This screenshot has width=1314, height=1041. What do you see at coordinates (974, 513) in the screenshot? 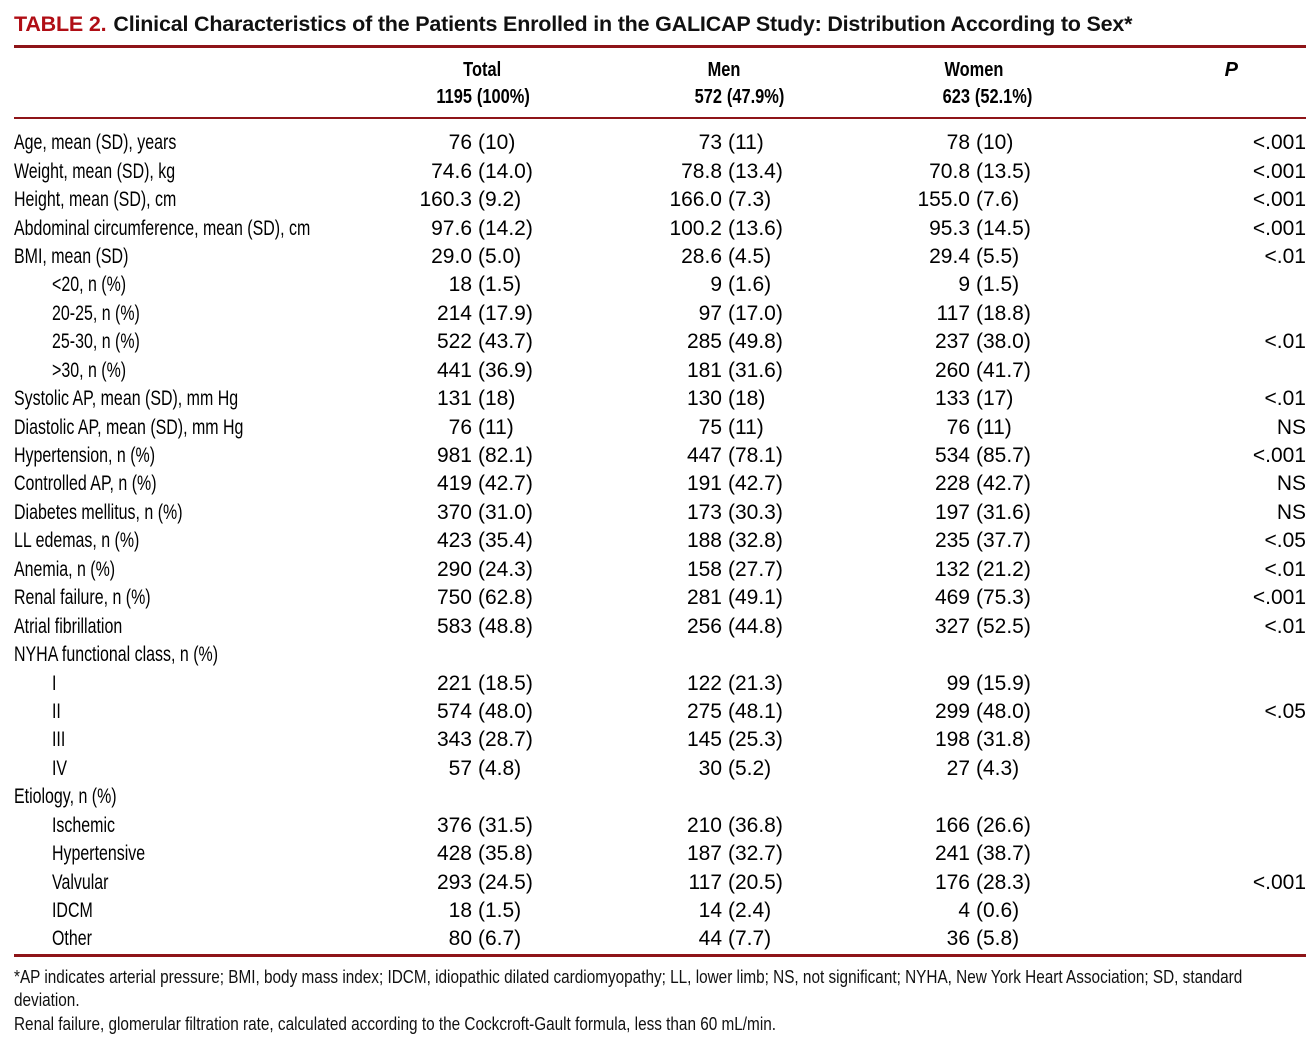
I see `cell-women: 197 (31.6)` at bounding box center [974, 513].